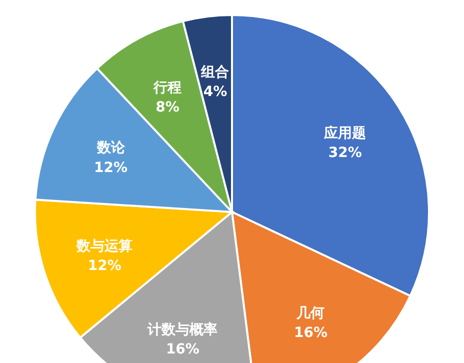 This screenshot has height=363, width=464. What do you see at coordinates (344, 133) in the screenshot?
I see `slice-label: 应用题` at bounding box center [344, 133].